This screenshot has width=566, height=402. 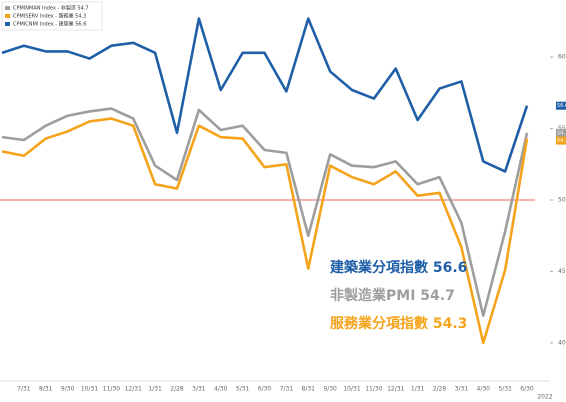 I want to click on legend-box, so click(x=52, y=16).